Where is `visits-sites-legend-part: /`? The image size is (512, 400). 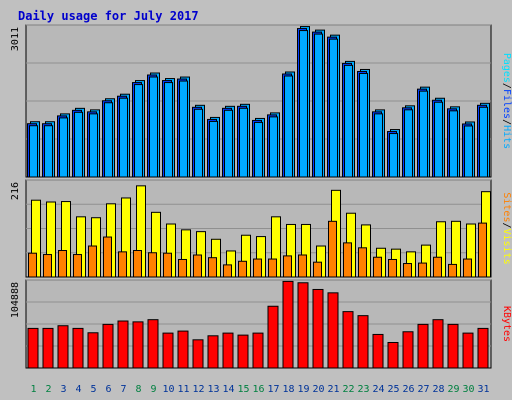
visits-sites-legend-part: / is located at coordinates (506, 225).